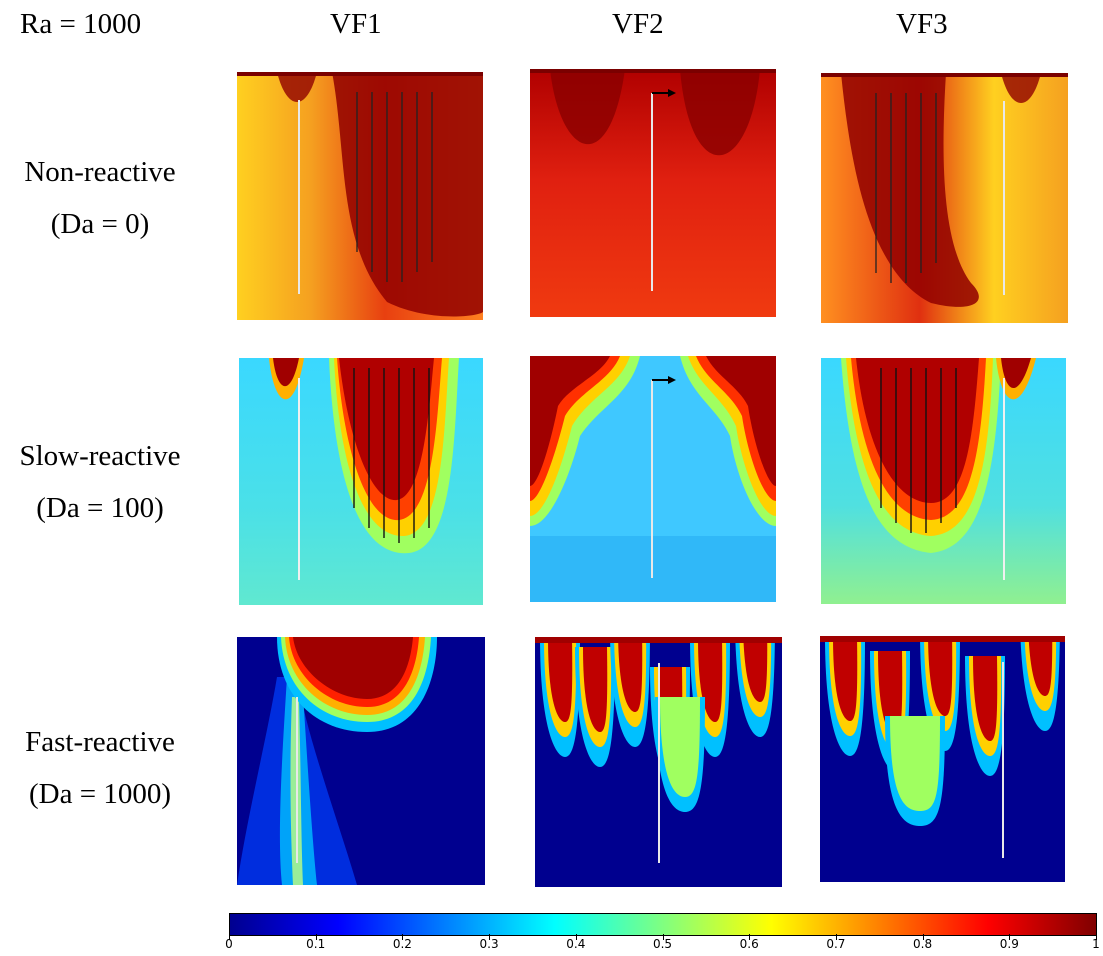 The width and height of the screenshot is (1103, 956). Describe the element at coordinates (100, 768) in the screenshot. I see `row-label-fast-reactive: Fast-reactive (Da = 1000)` at that location.